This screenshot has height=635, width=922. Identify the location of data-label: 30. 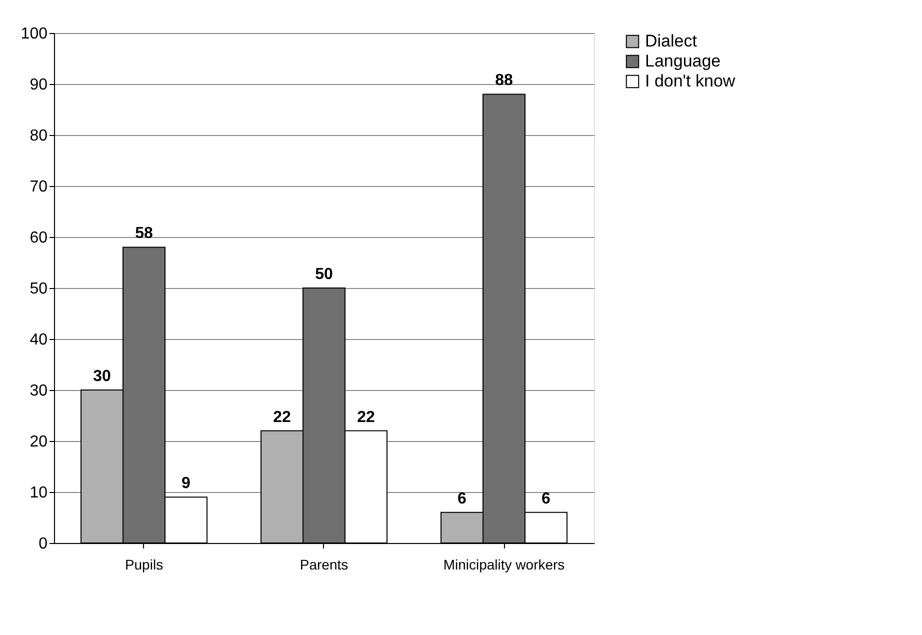
(102, 376).